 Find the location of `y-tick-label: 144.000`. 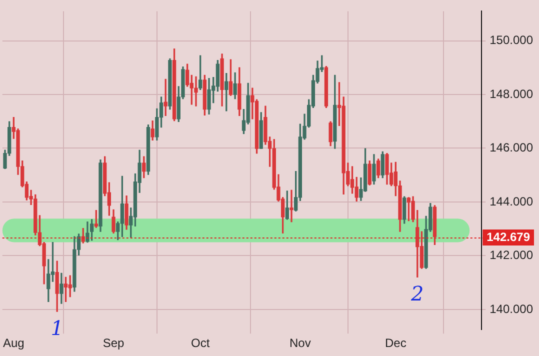

y-tick-label: 144.000 is located at coordinates (512, 201).